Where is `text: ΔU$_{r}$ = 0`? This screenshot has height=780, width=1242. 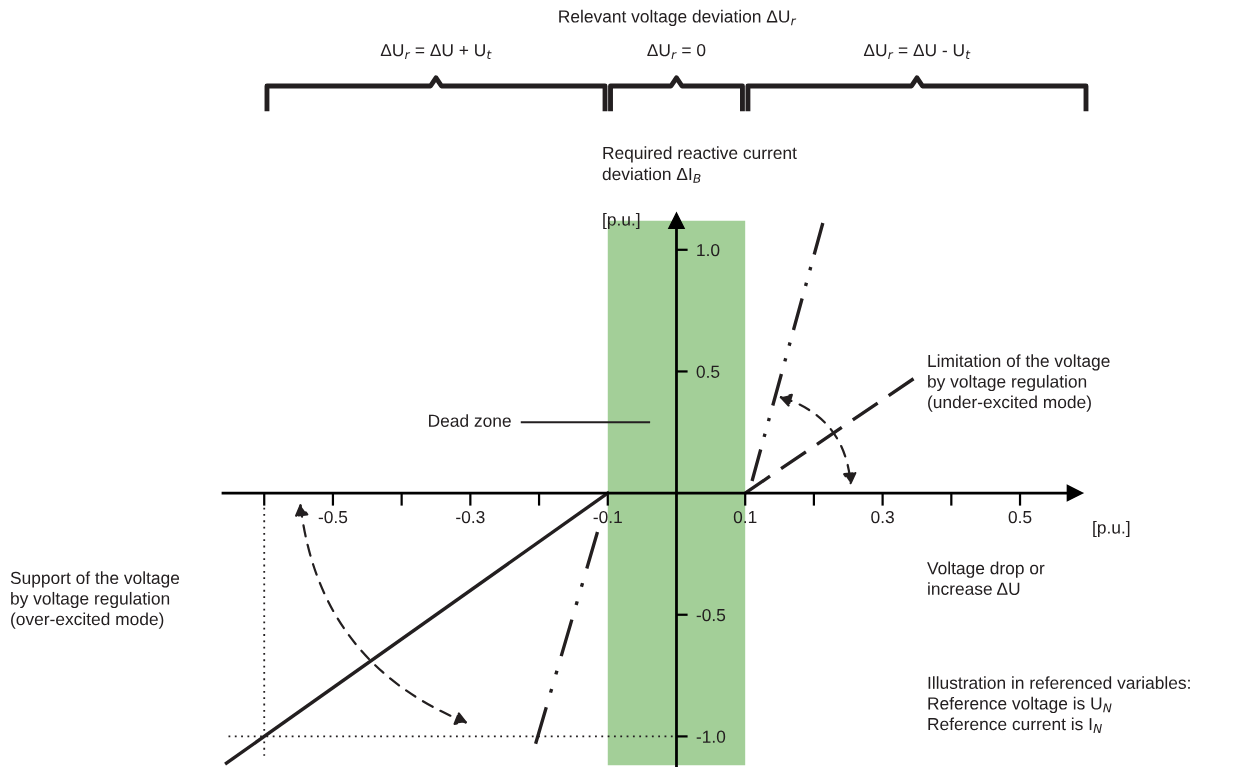
text: ΔU$_{r}$ = 0 is located at coordinates (676, 51).